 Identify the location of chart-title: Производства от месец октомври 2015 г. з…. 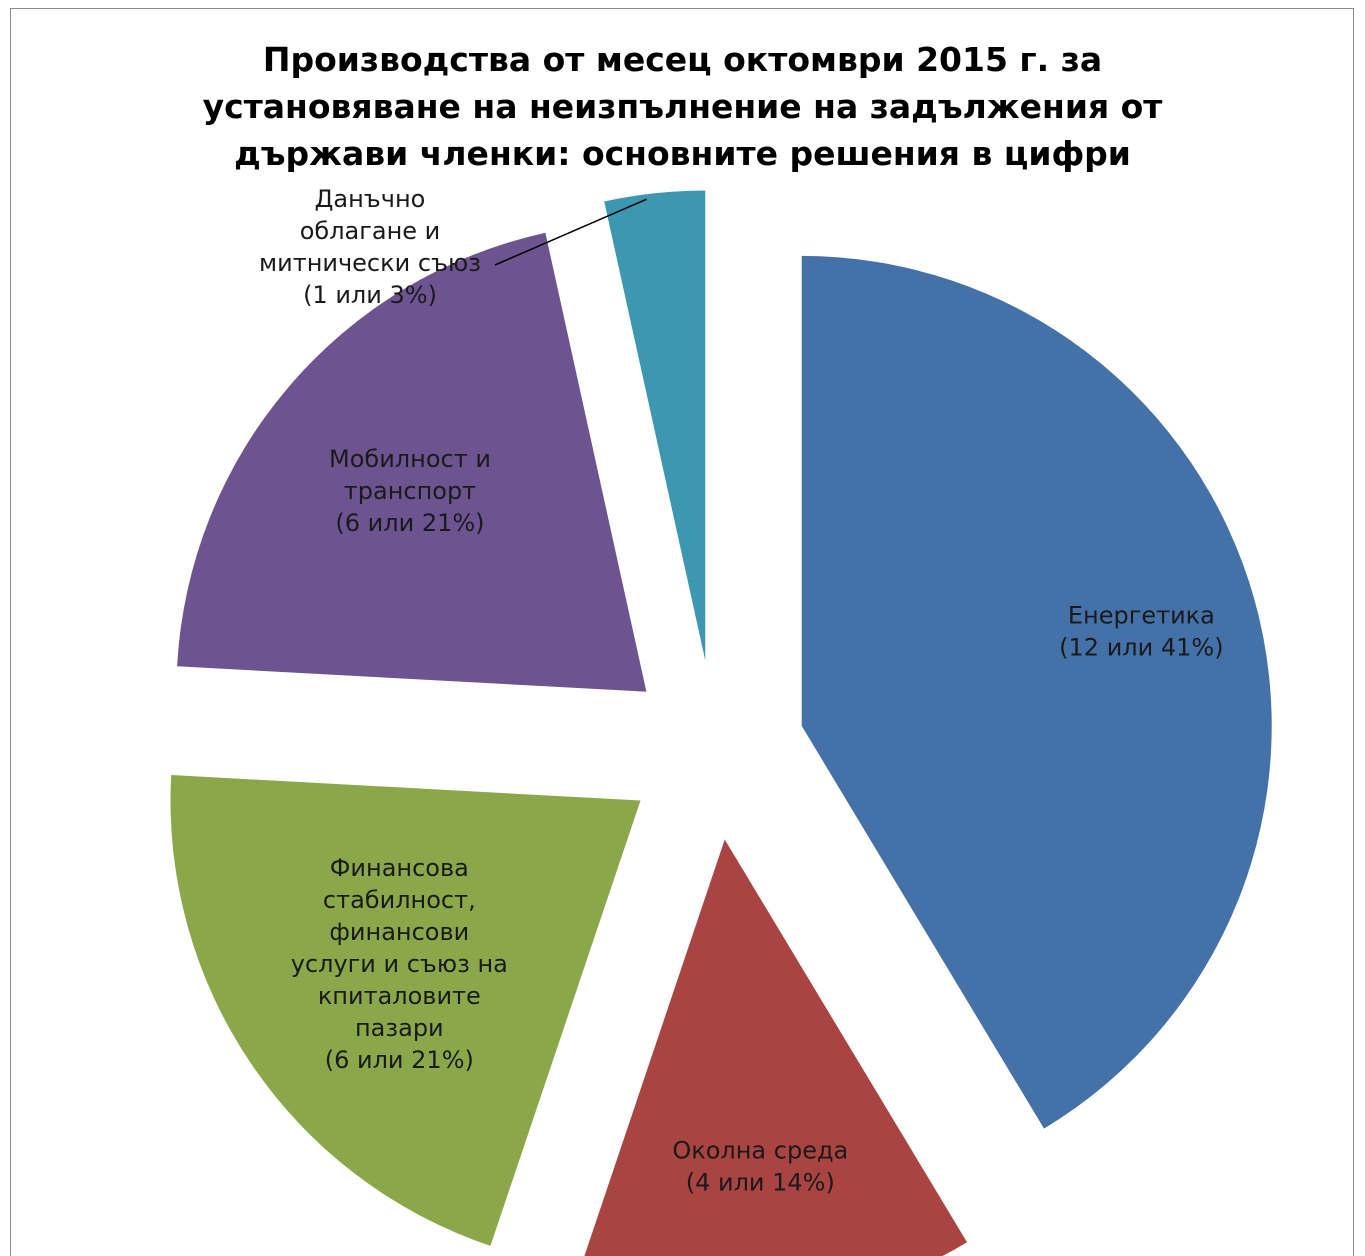
(682, 106).